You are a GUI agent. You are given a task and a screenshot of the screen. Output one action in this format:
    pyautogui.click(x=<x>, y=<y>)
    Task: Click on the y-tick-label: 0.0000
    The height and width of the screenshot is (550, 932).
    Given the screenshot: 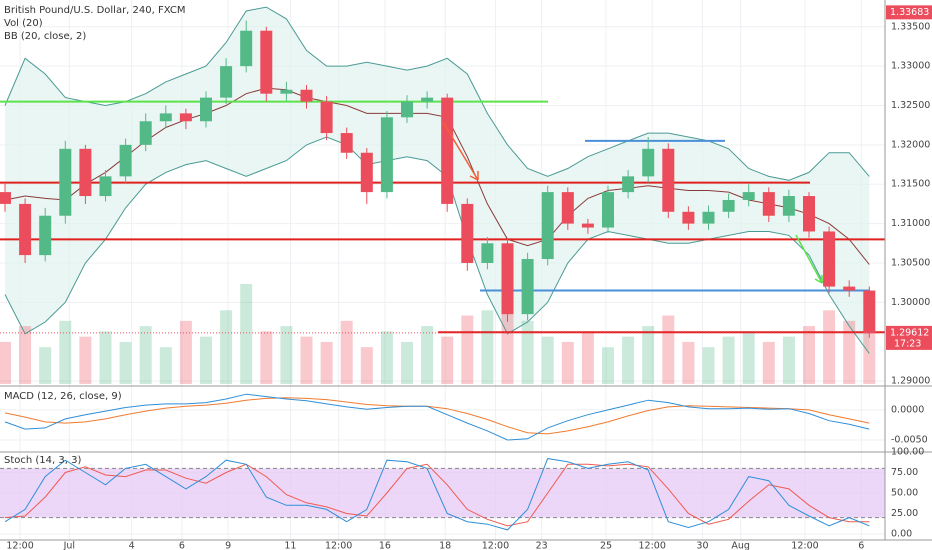 What is the action you would take?
    pyautogui.click(x=907, y=409)
    